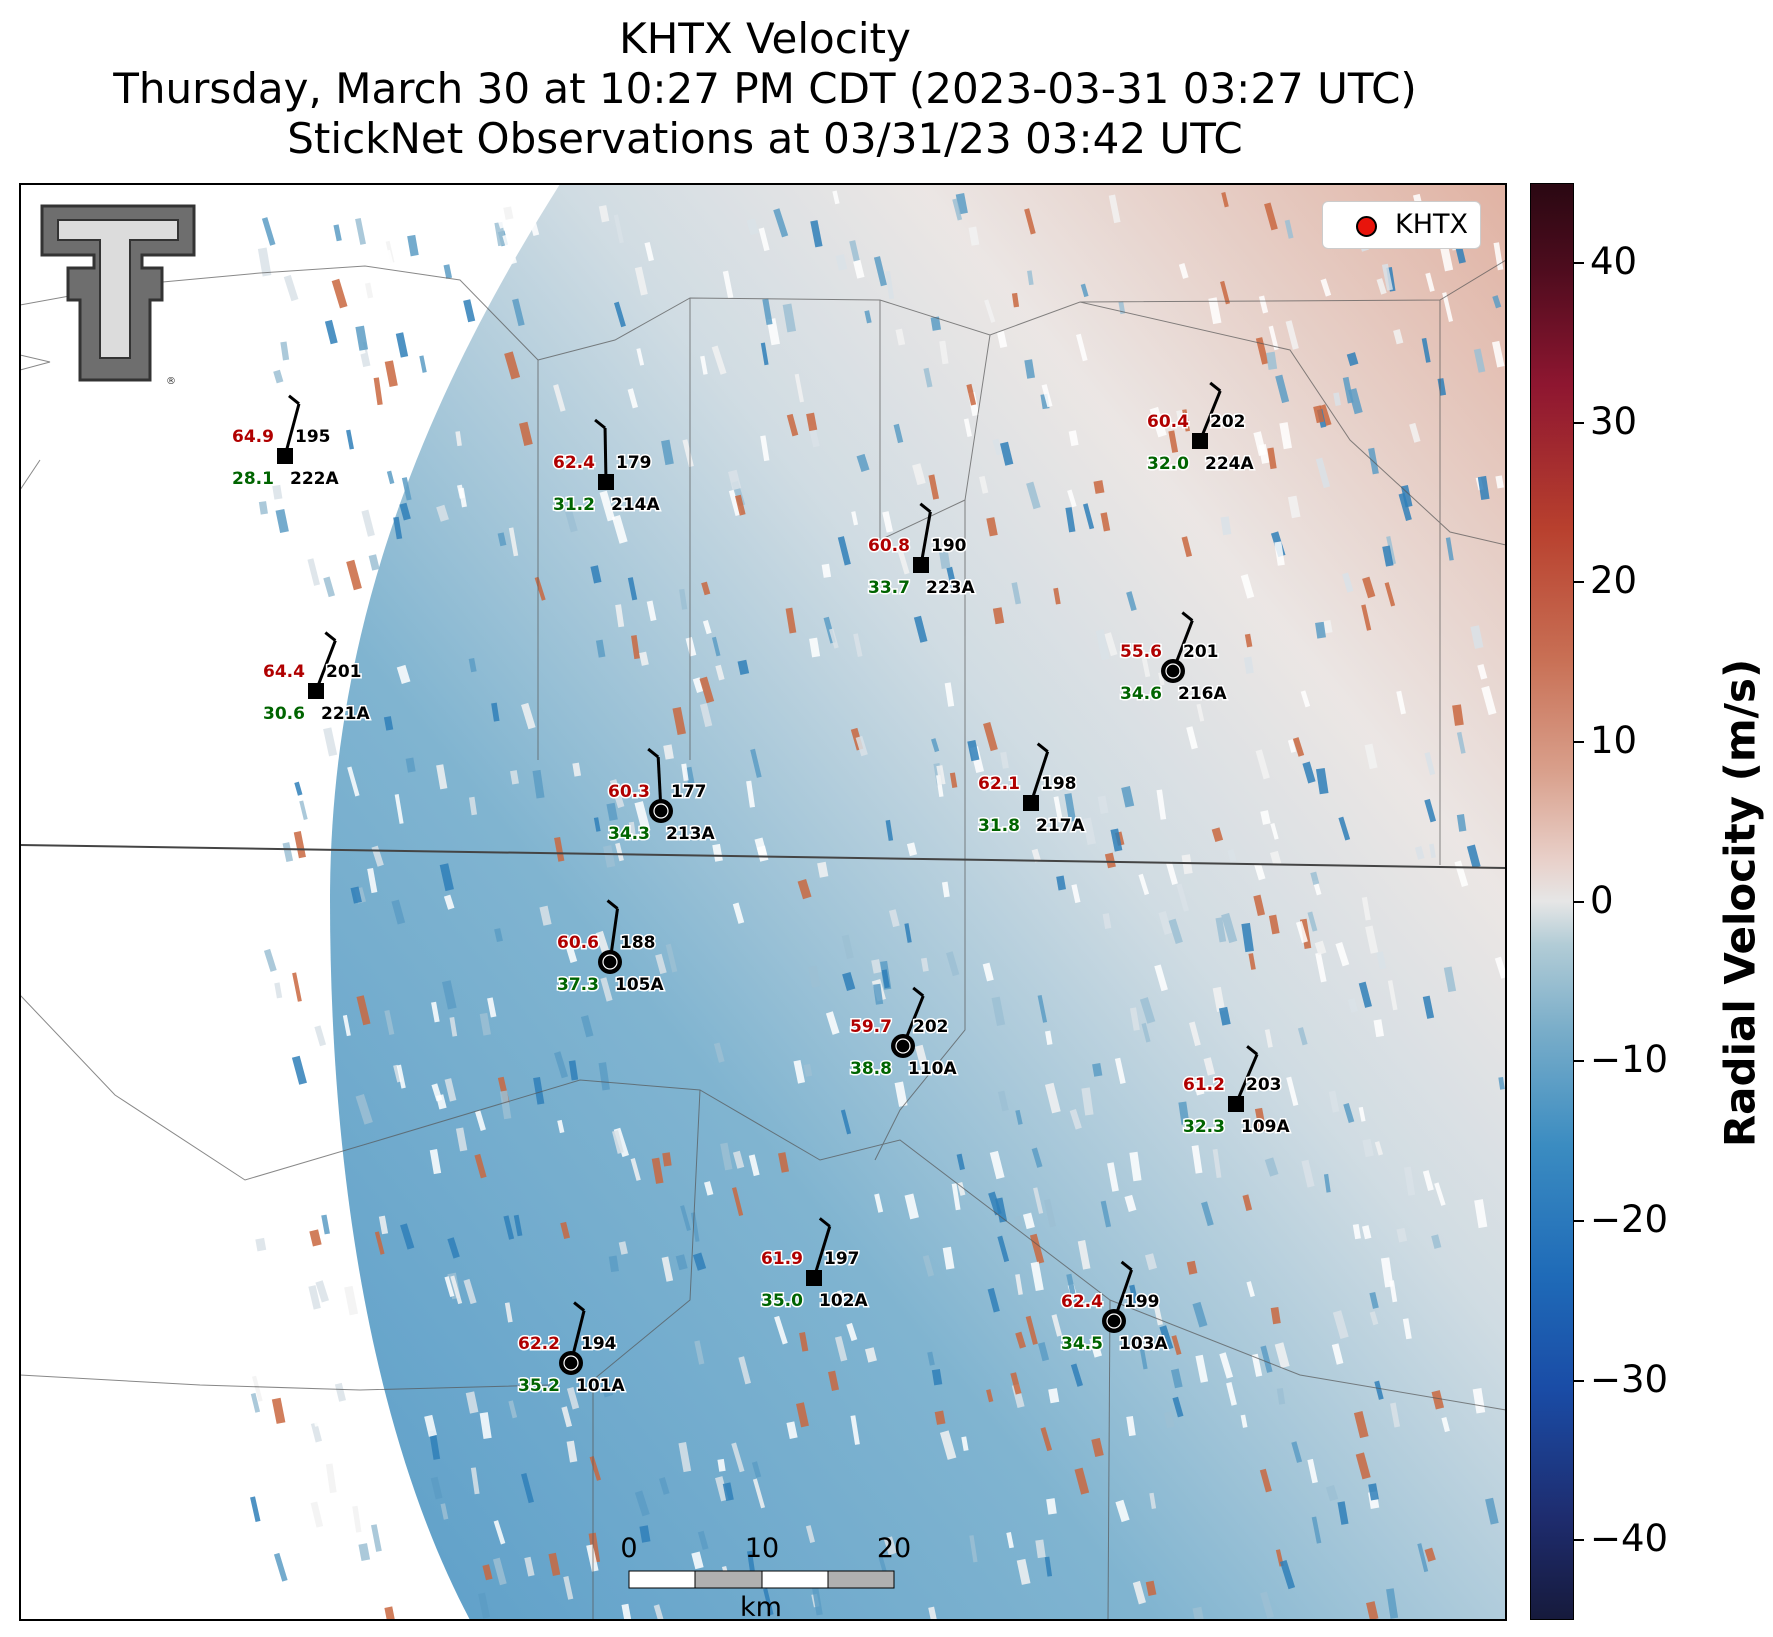 Image resolution: width=1773 pixels, height=1637 pixels. I want to click on colorbar-tick-label: −30, so click(1629, 1379).